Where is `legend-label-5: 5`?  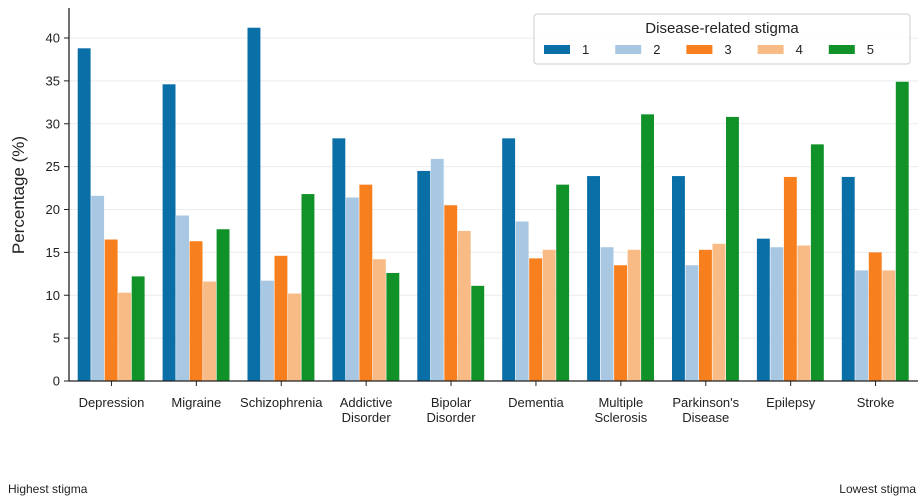 legend-label-5: 5 is located at coordinates (870, 49).